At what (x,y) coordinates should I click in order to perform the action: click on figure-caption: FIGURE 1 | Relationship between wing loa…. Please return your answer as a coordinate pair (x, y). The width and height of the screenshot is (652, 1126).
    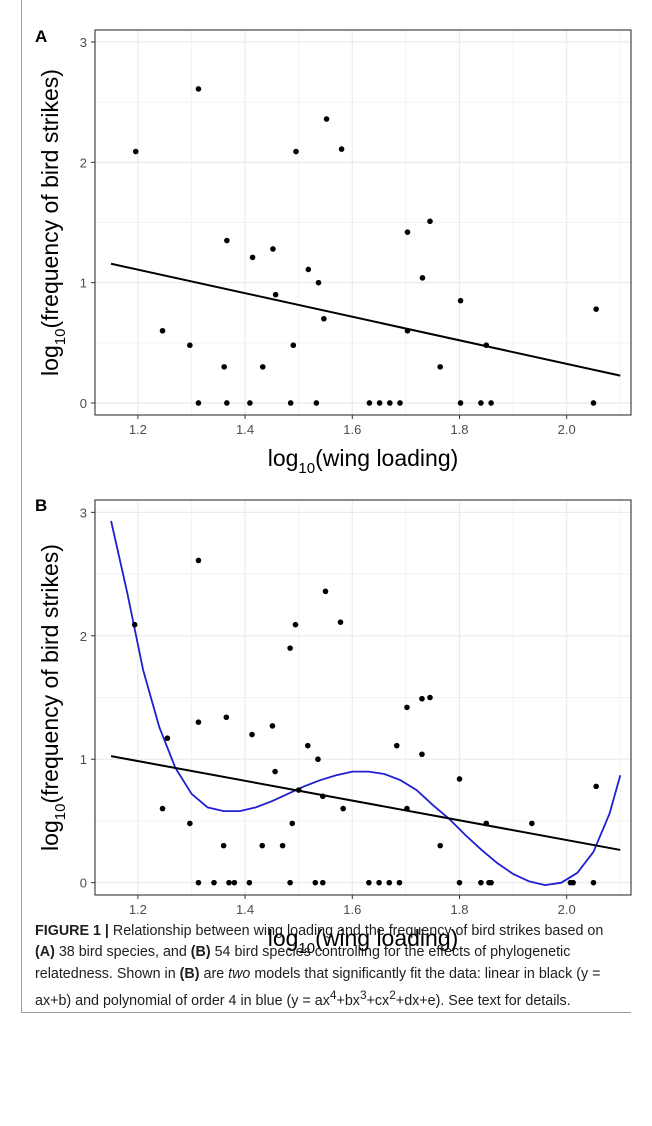
    Looking at the image, I should click on (327, 966).